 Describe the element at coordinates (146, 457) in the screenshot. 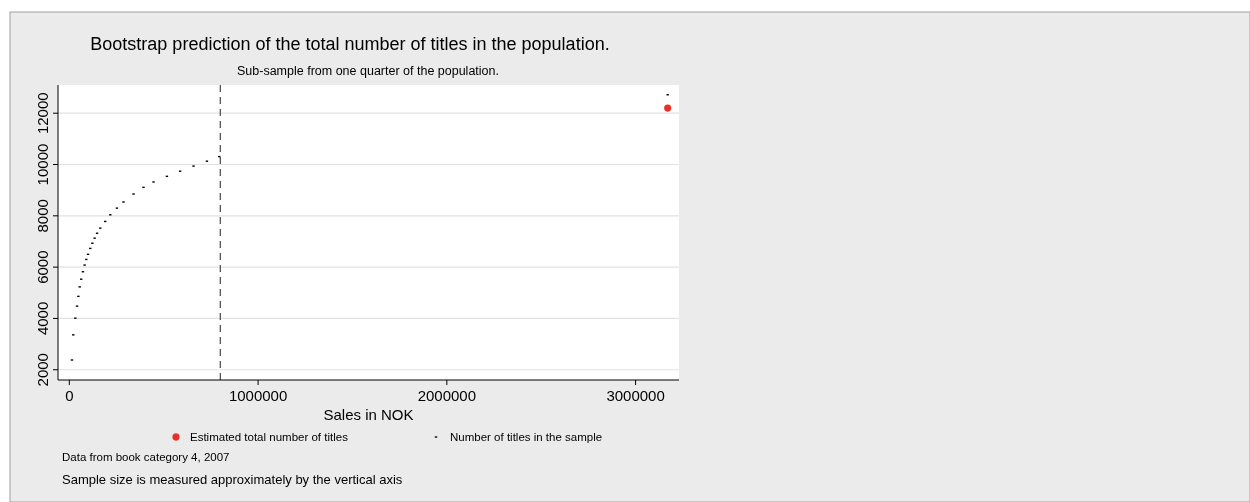

I see `text: Data from book category 4, 2007` at that location.